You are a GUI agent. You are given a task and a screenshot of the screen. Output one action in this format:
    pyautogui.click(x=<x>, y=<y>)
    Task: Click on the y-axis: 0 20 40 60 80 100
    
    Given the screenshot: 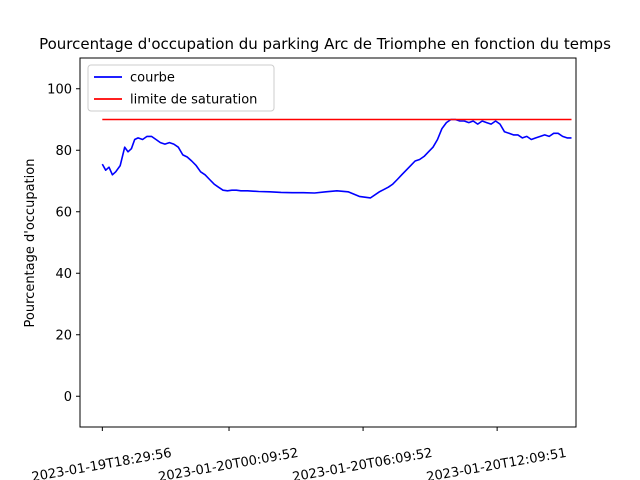 What is the action you would take?
    pyautogui.click(x=63, y=243)
    